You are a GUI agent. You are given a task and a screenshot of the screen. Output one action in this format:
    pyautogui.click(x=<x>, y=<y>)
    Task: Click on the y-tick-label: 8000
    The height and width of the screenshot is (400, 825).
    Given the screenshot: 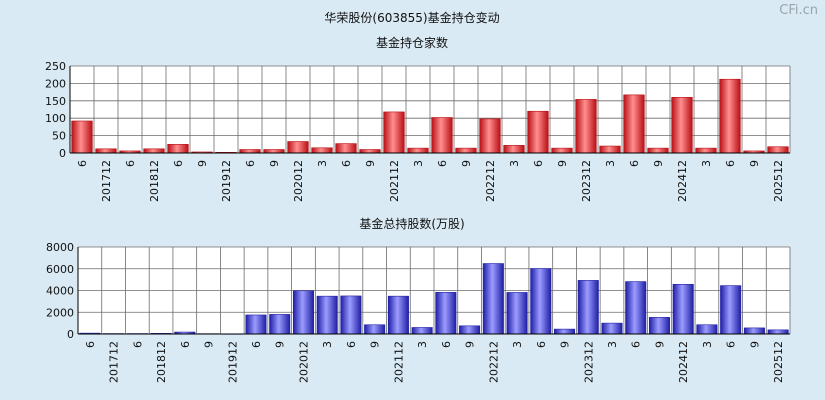 What is the action you would take?
    pyautogui.click(x=60, y=247)
    